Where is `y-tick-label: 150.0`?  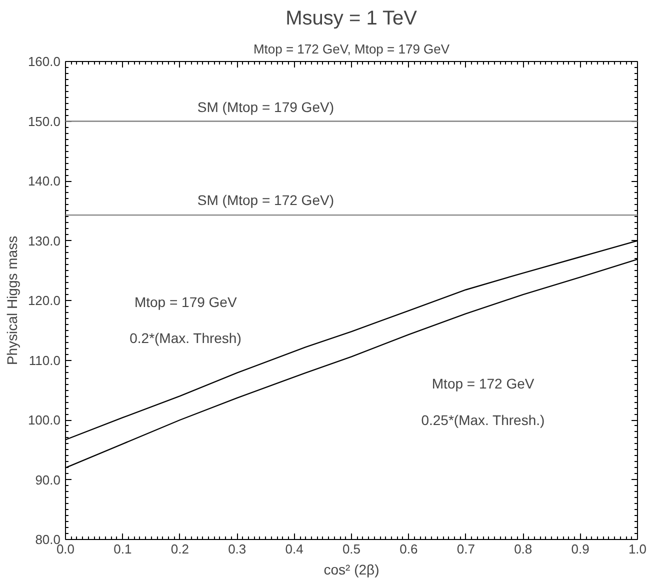
y-tick-label: 150.0 is located at coordinates (44, 121).